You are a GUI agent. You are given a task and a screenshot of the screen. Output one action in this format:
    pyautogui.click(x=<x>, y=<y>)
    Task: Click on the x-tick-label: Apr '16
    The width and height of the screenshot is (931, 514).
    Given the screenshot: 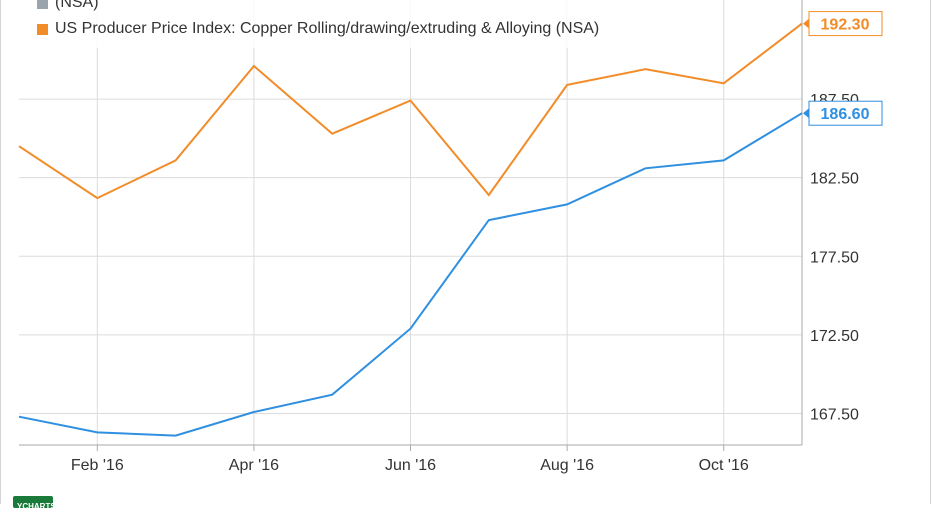 What is the action you would take?
    pyautogui.click(x=254, y=465)
    